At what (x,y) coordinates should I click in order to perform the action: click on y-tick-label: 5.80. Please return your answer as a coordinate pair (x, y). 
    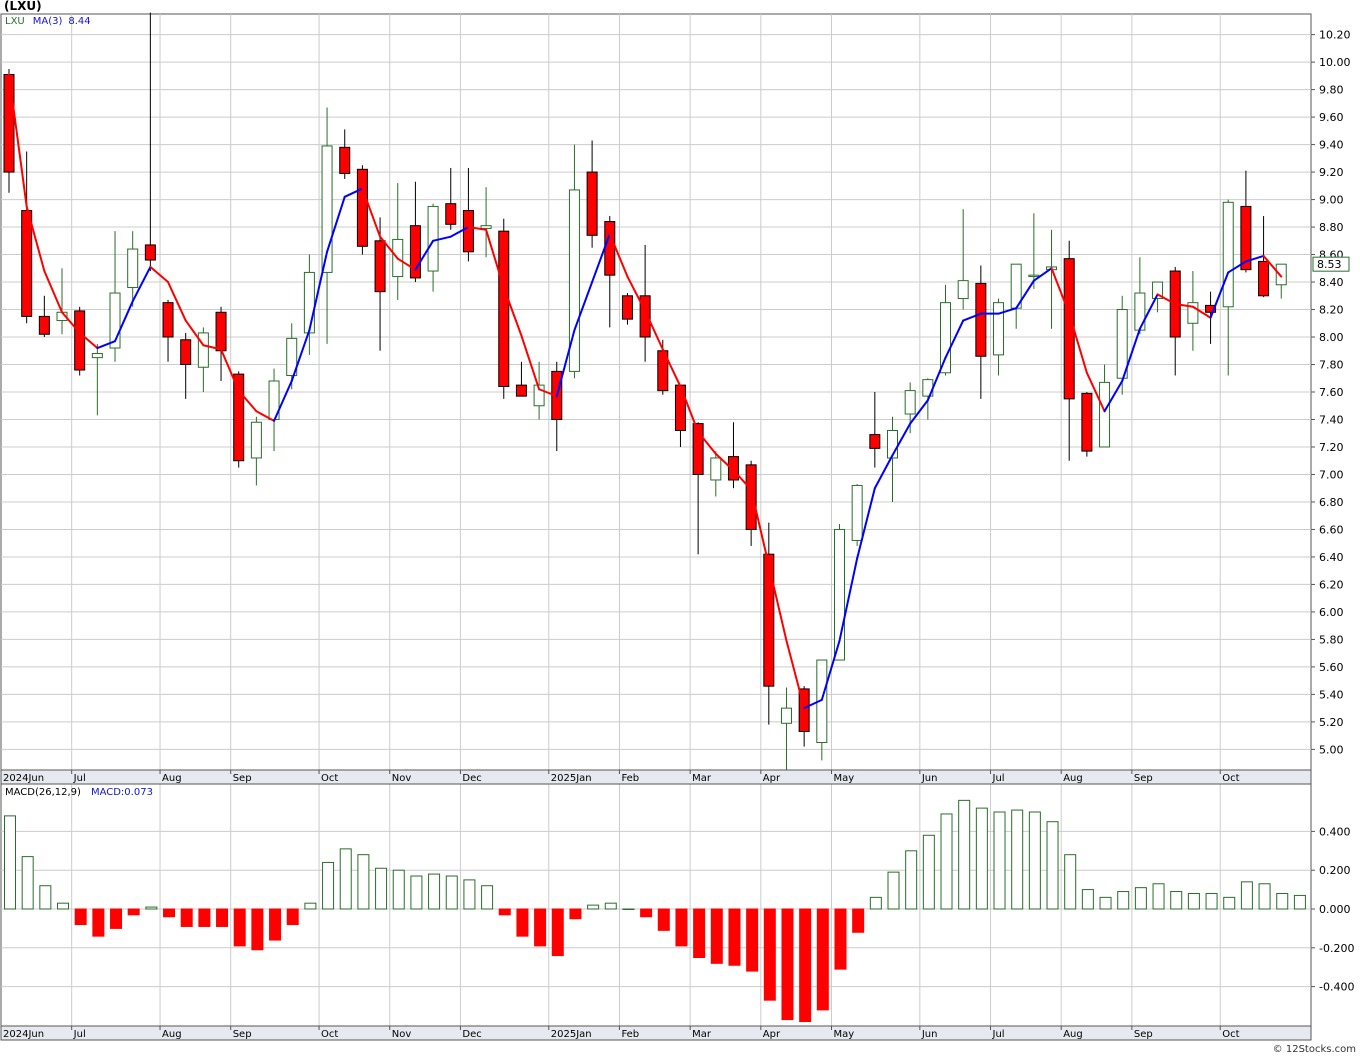
    Looking at the image, I should click on (1331, 639).